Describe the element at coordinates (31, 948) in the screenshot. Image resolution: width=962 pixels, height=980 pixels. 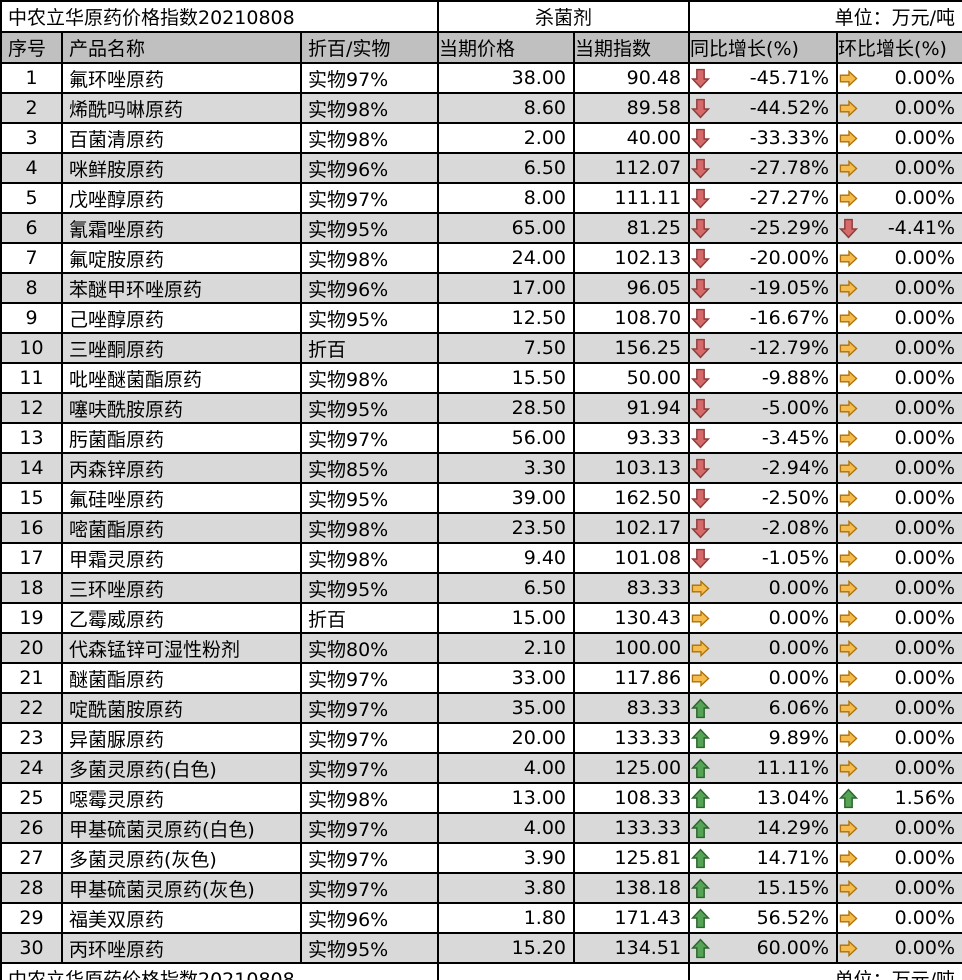
I see `row-number-cell: 30` at that location.